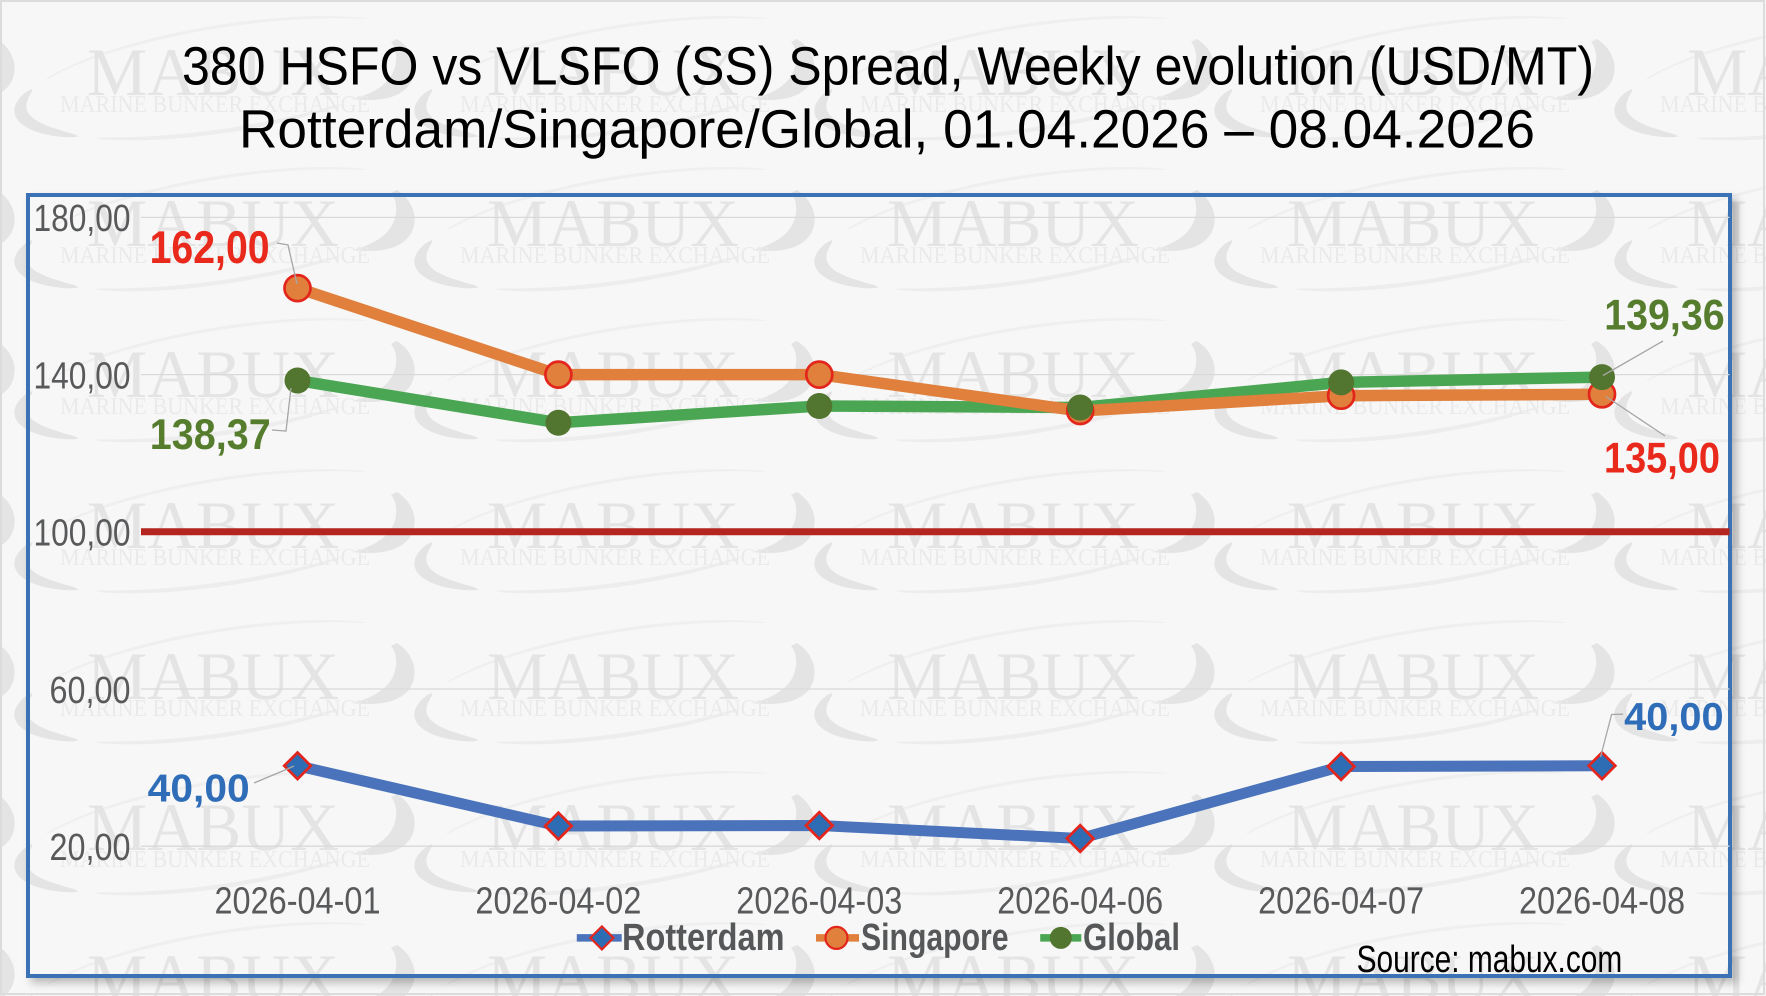  Describe the element at coordinates (298, 902) in the screenshot. I see `svg-text: 2026-04-01` at that location.